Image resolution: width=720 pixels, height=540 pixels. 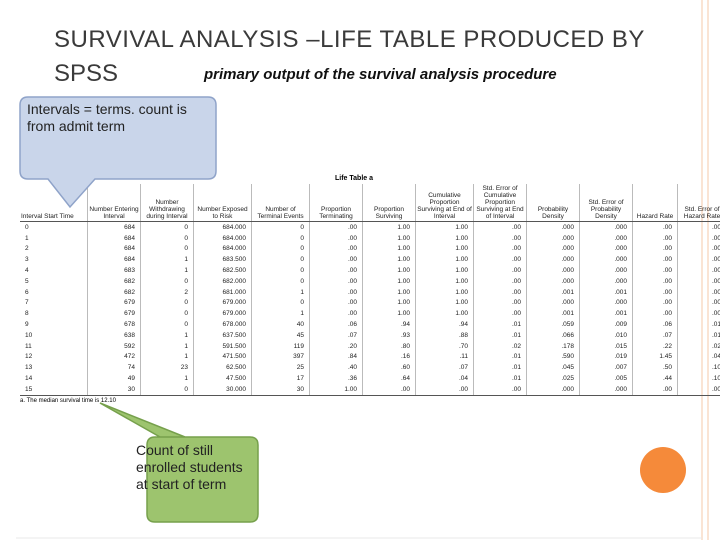 What do you see at coordinates (553, 346) in the screenshot?
I see `table-cell: .178` at bounding box center [553, 346].